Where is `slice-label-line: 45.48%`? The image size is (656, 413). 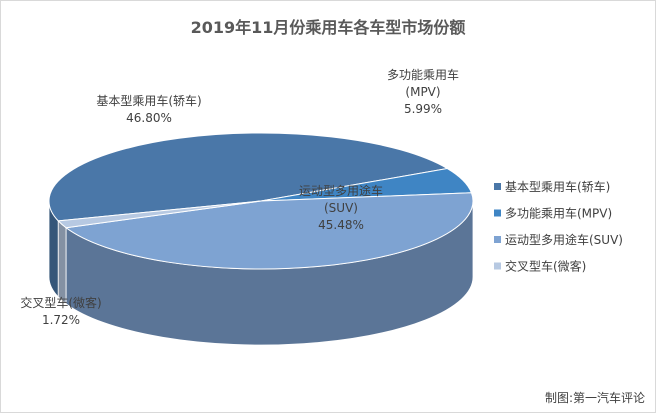 slice-label-line: 45.48% is located at coordinates (341, 225).